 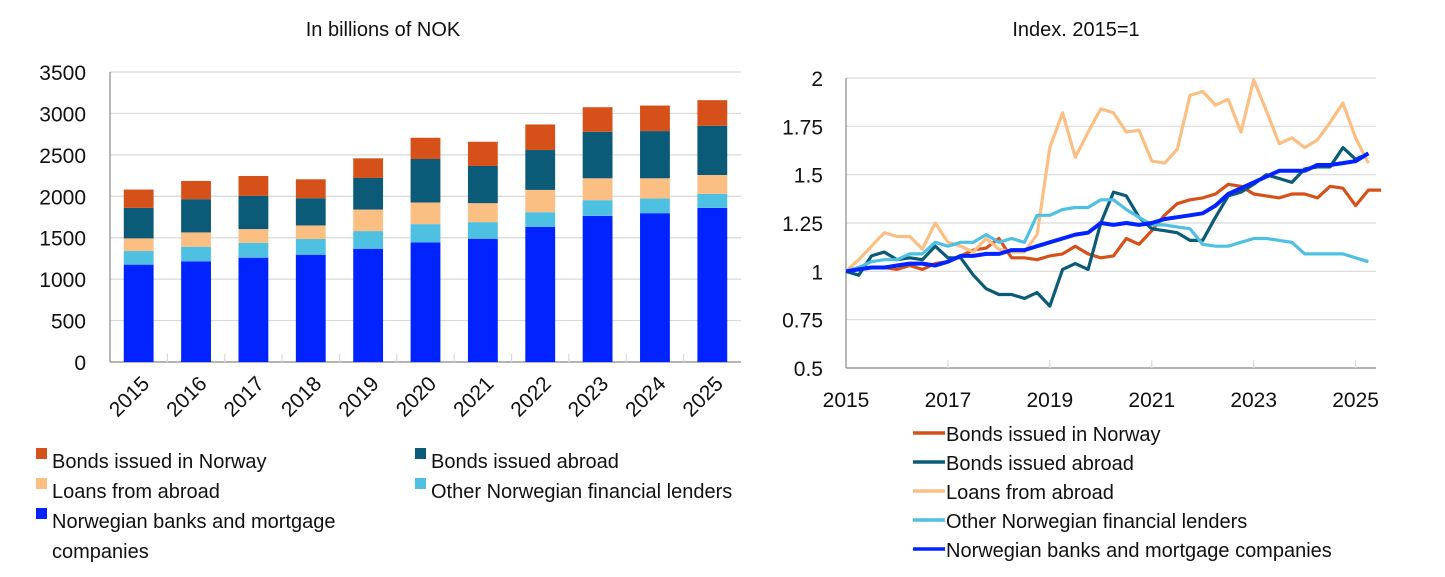 What do you see at coordinates (62, 156) in the screenshot?
I see `y-tick-label: 2500` at bounding box center [62, 156].